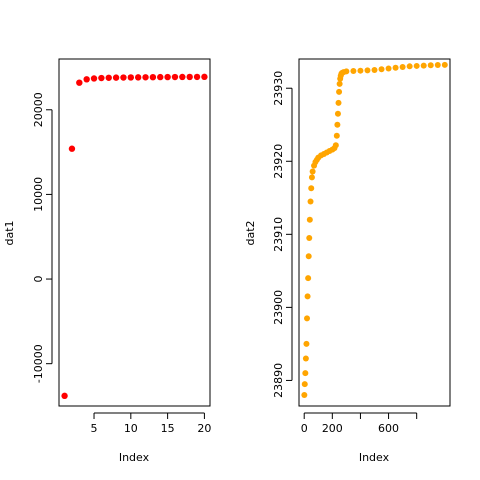 The width and height of the screenshot is (480, 480). I want to click on right-y-tick-label: 23900, so click(278, 307).